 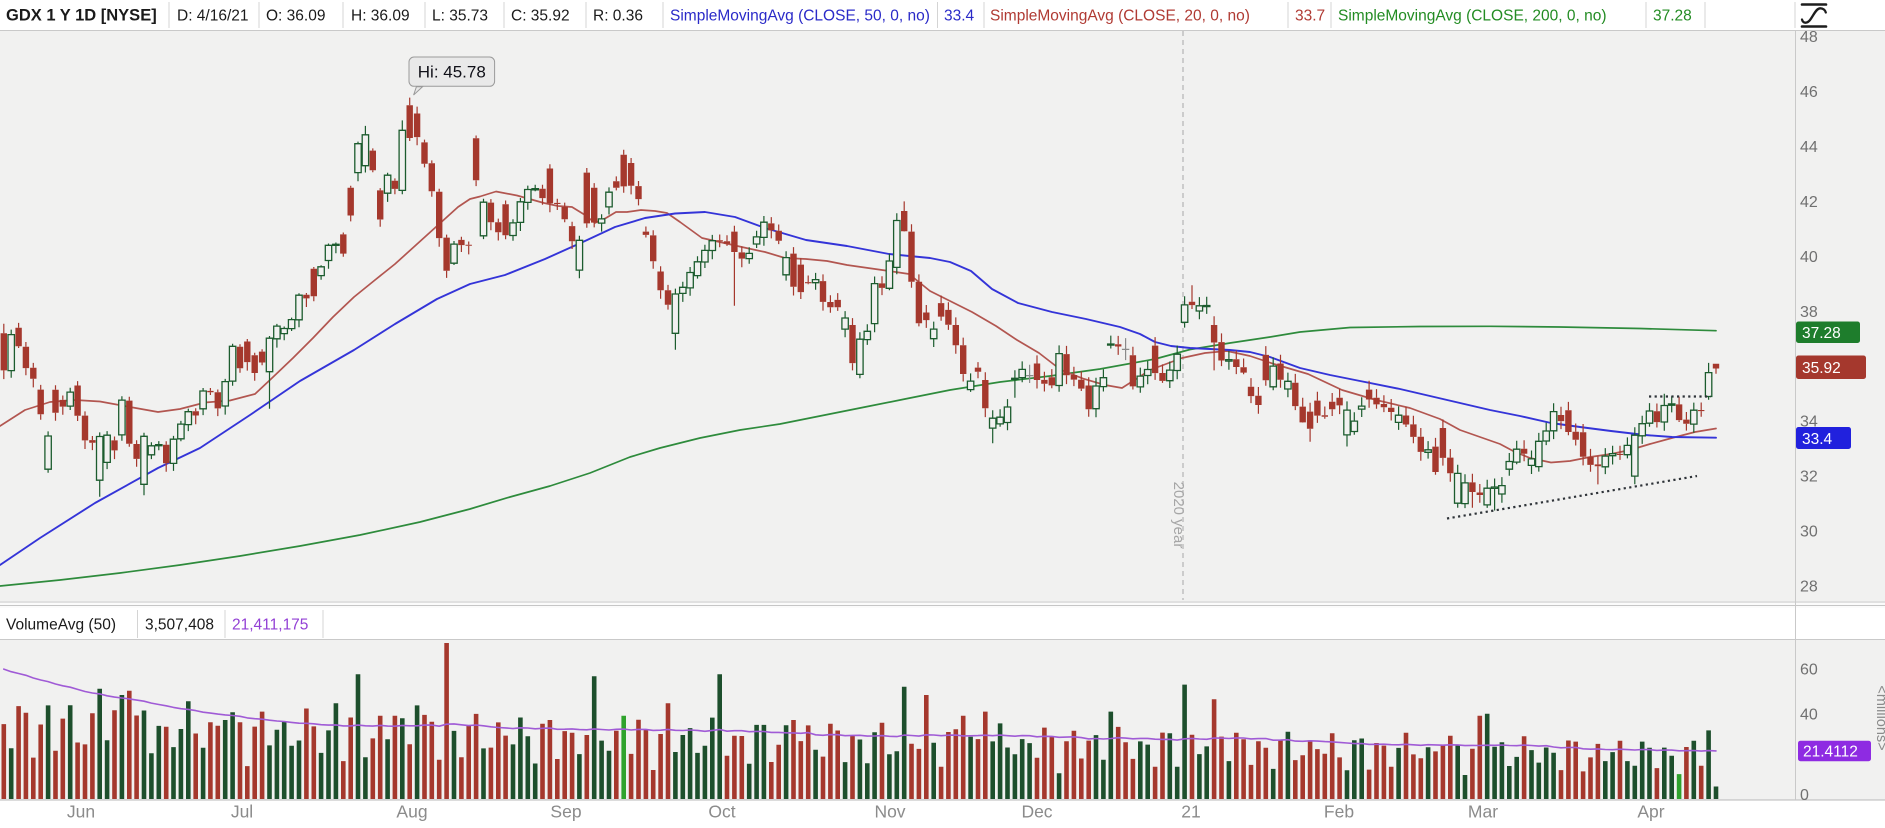 What do you see at coordinates (1804, 795) in the screenshot?
I see `svg-text: 0` at bounding box center [1804, 795].